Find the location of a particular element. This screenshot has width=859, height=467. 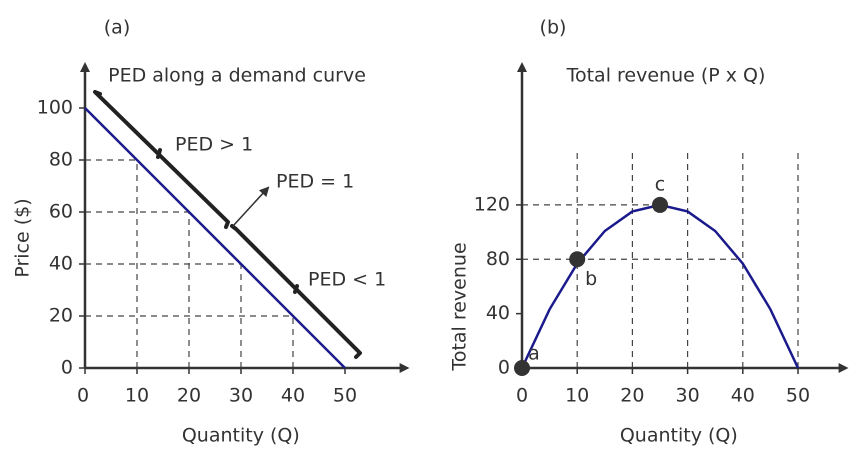

y-axis-label: Price ($) is located at coordinates (23, 237).